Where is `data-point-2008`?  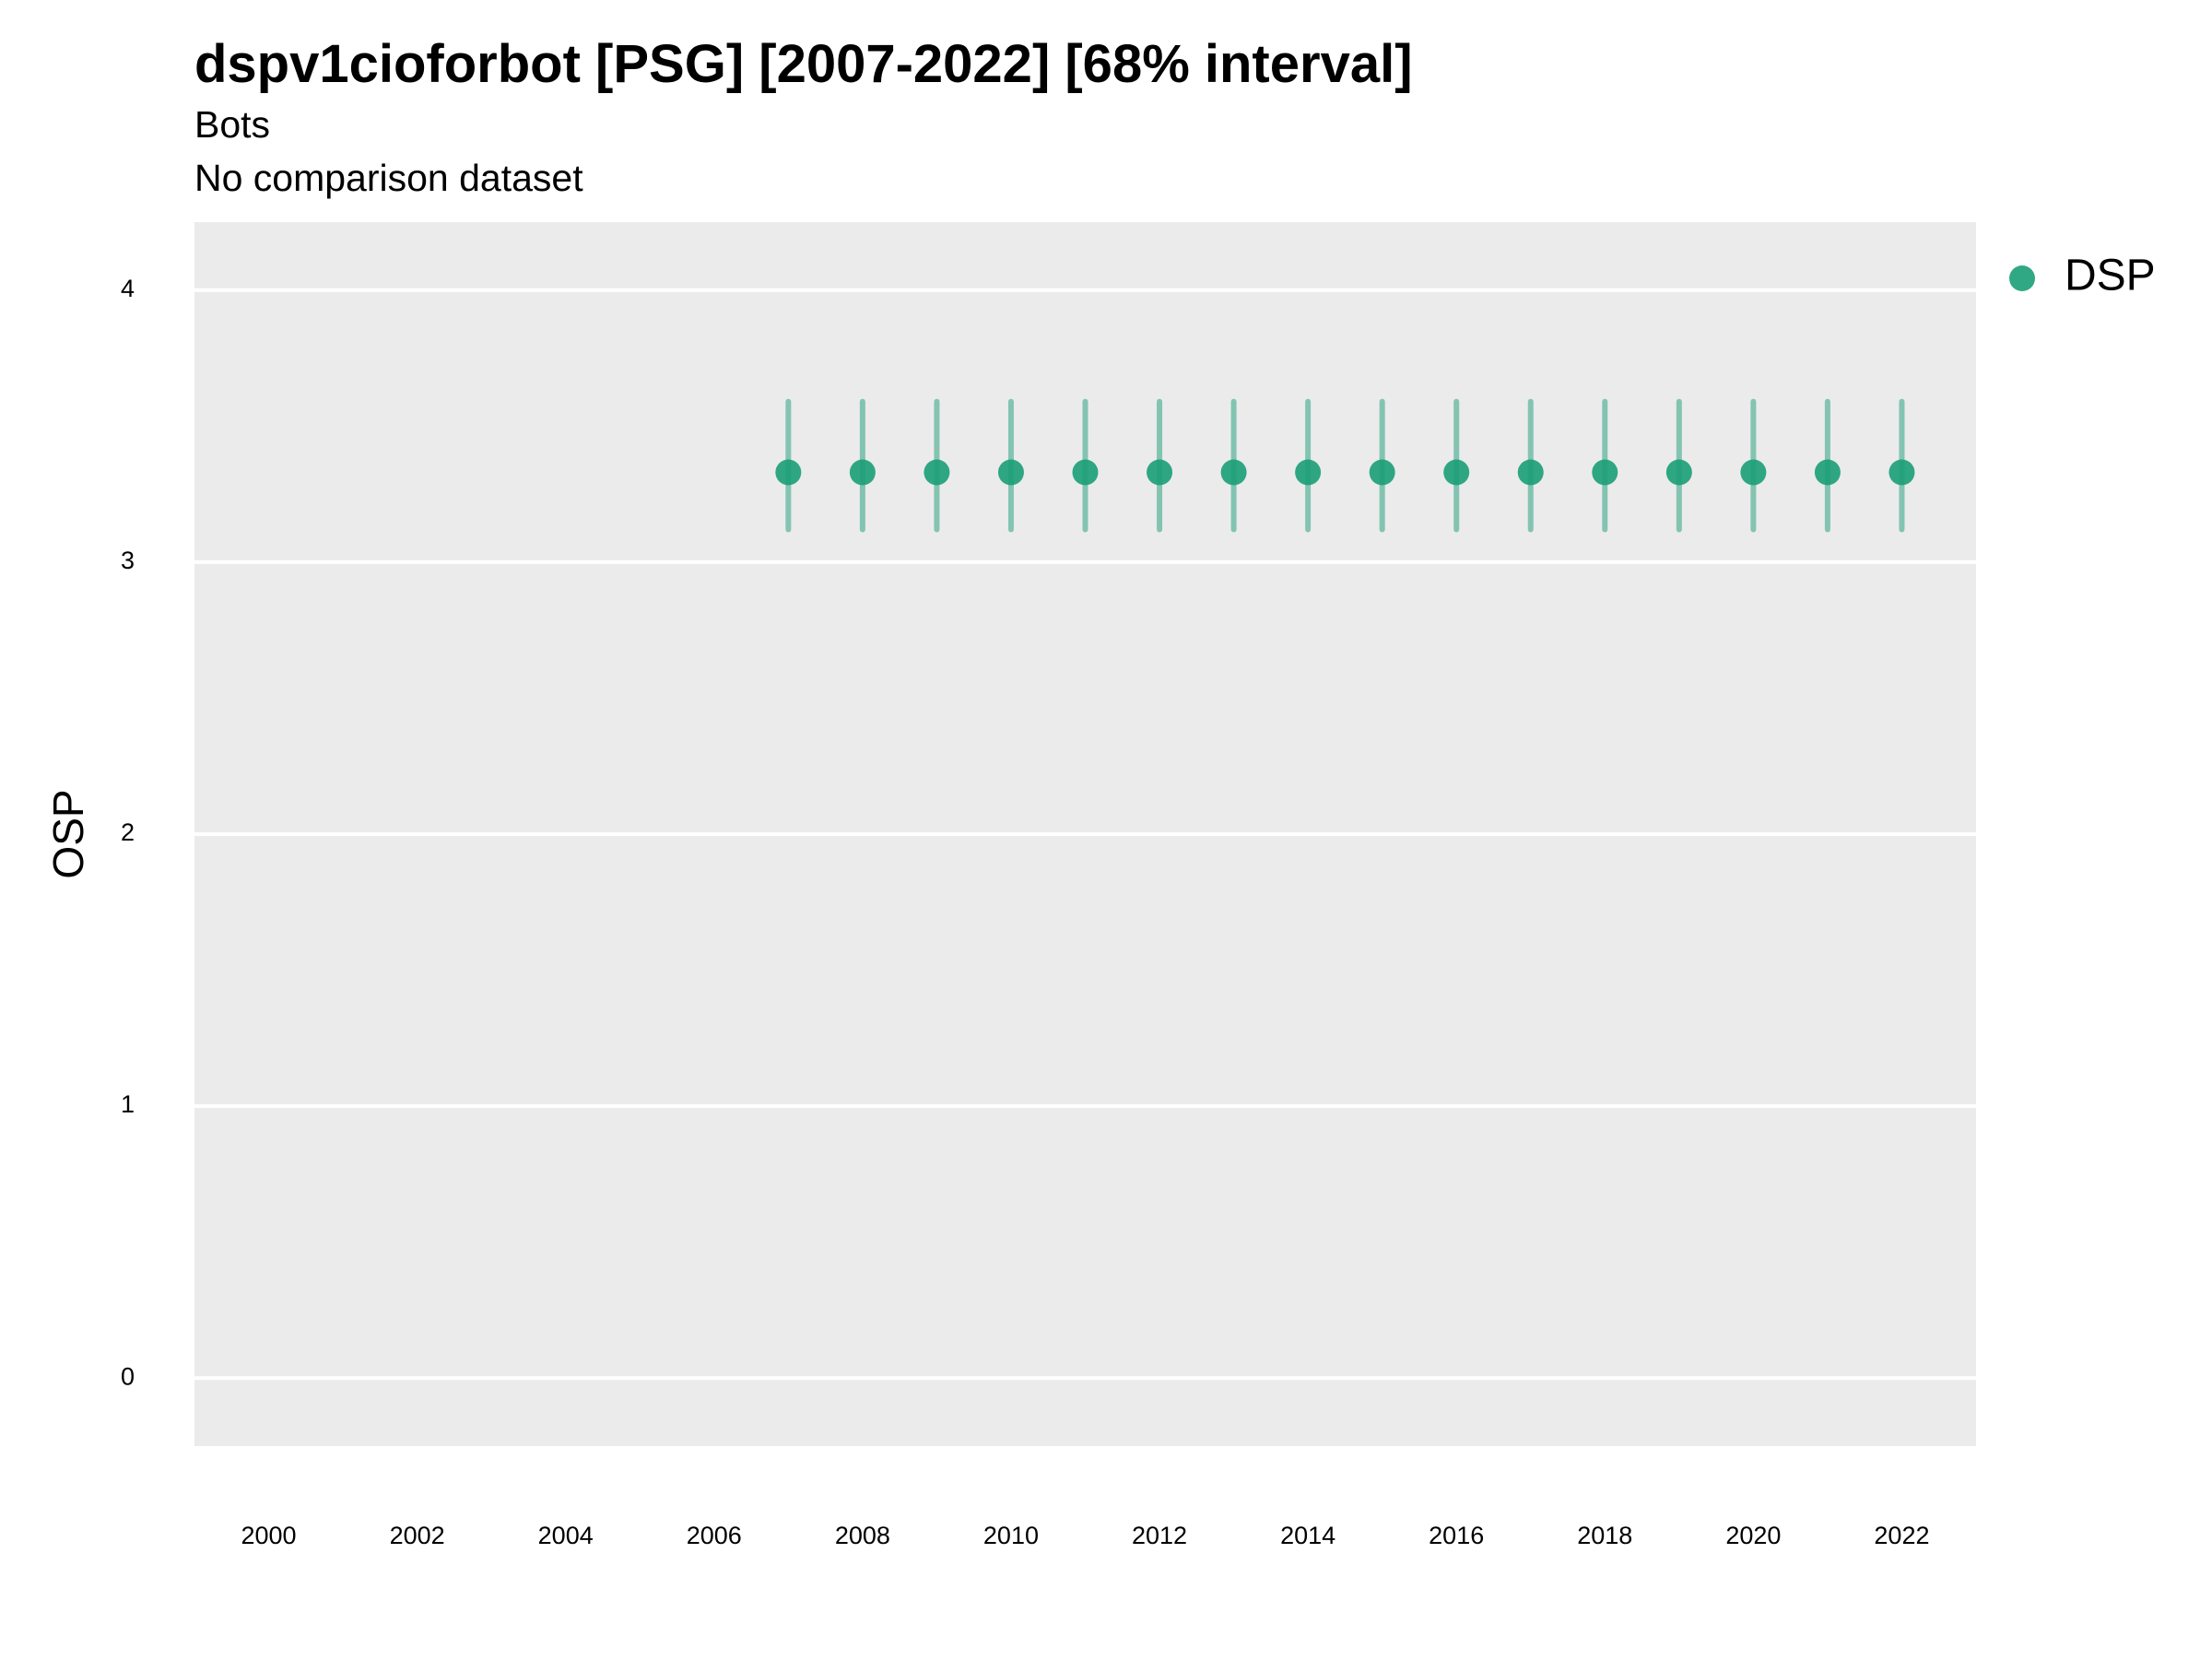 data-point-2008 is located at coordinates (862, 472).